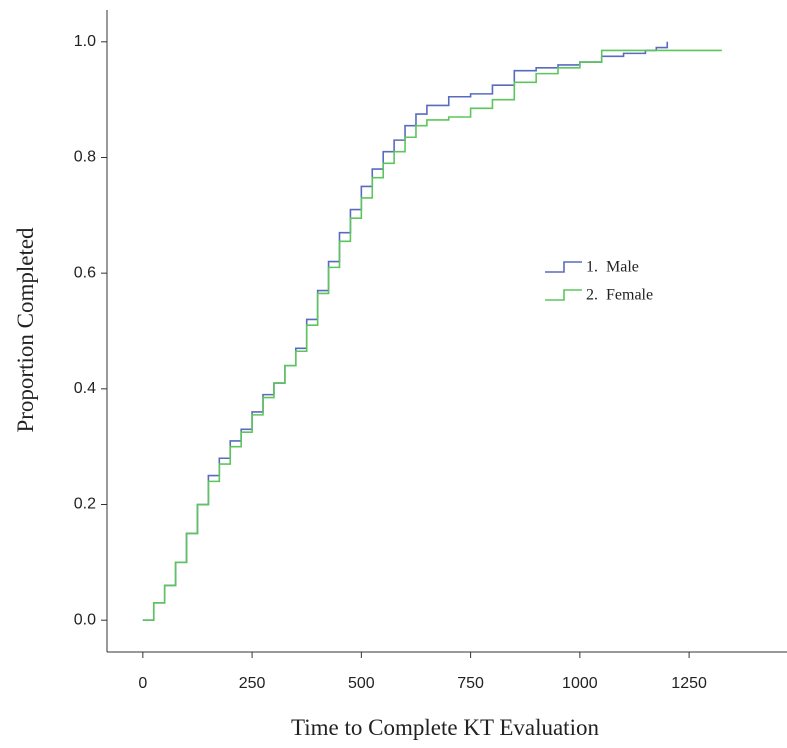 The width and height of the screenshot is (787, 748). What do you see at coordinates (619, 295) in the screenshot?
I see `legend-label: 2. Female` at bounding box center [619, 295].